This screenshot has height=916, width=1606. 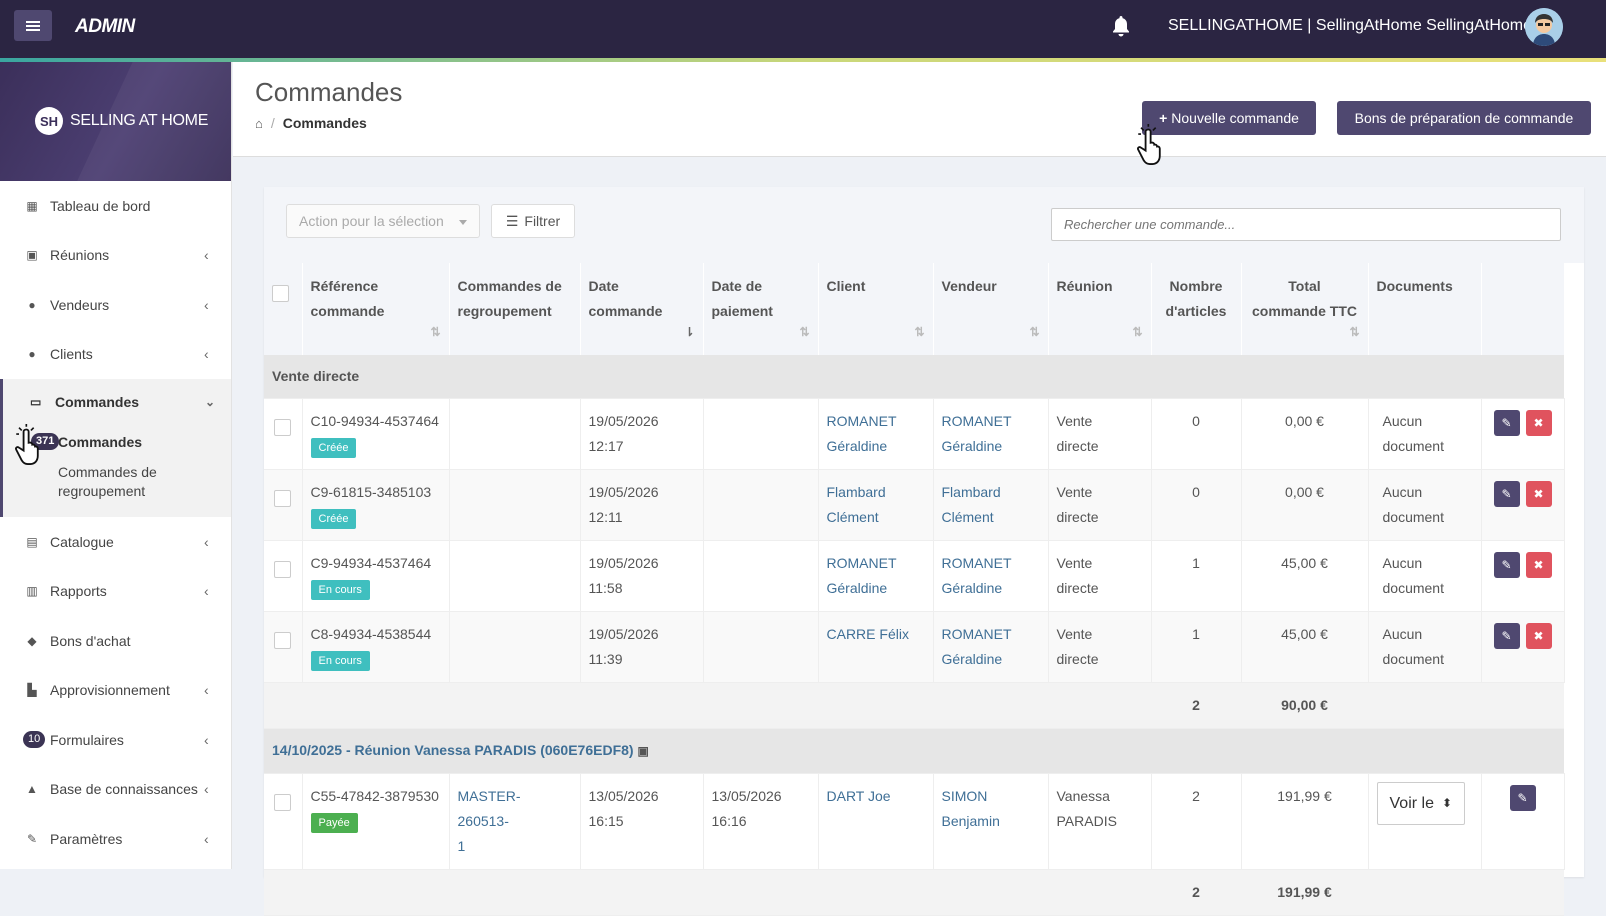 I want to click on status-badge: Payée, so click(x=334, y=823).